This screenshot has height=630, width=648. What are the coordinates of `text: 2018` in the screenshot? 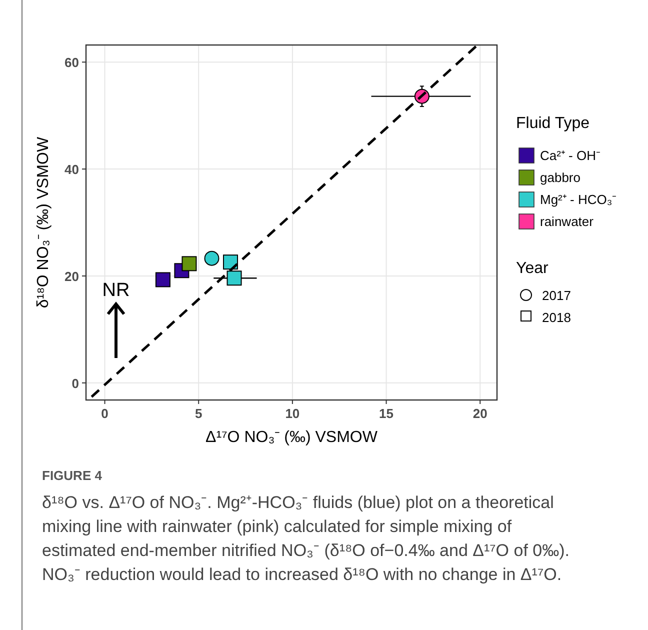 It's located at (556, 317).